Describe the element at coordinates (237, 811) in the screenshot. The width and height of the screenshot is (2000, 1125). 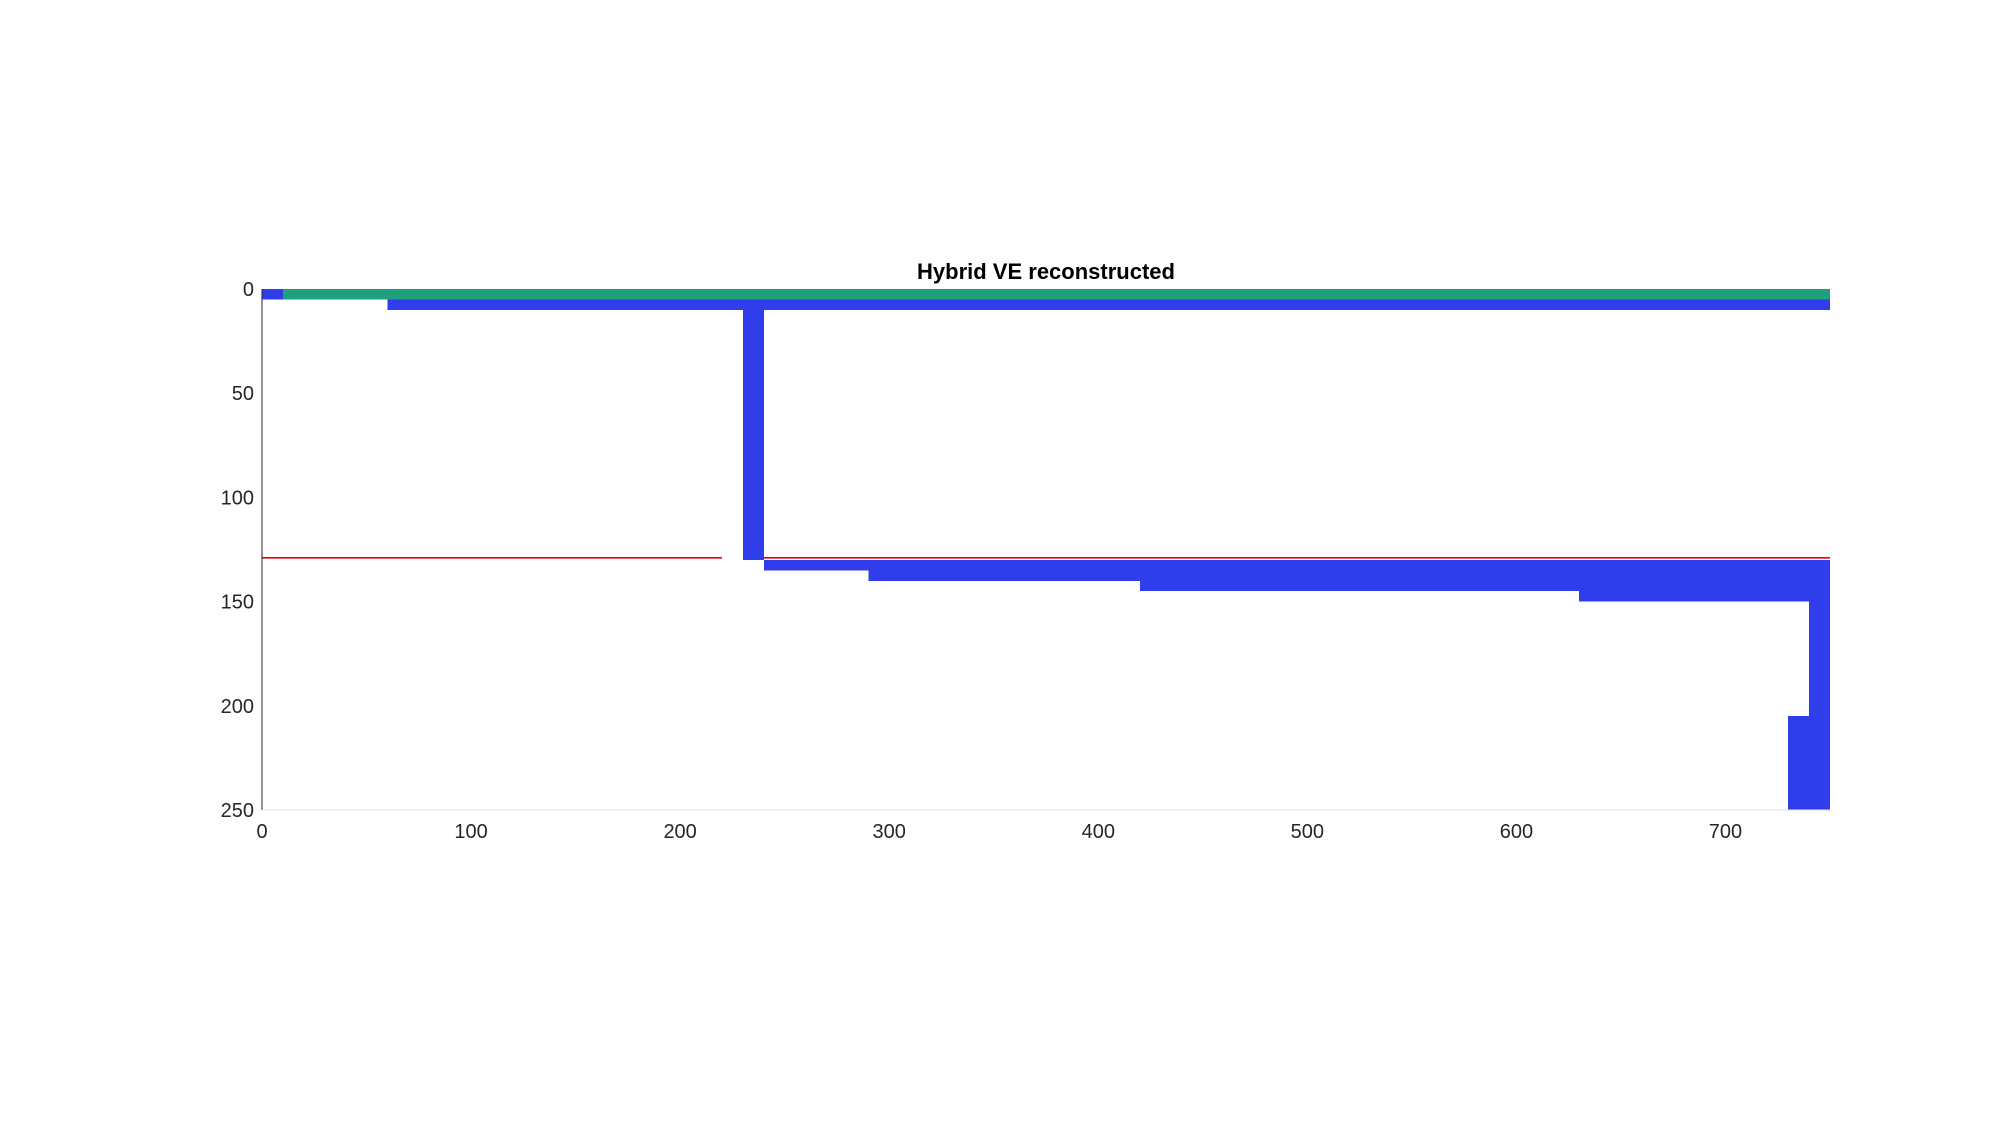
I see `y-tick-label-250: 250` at that location.